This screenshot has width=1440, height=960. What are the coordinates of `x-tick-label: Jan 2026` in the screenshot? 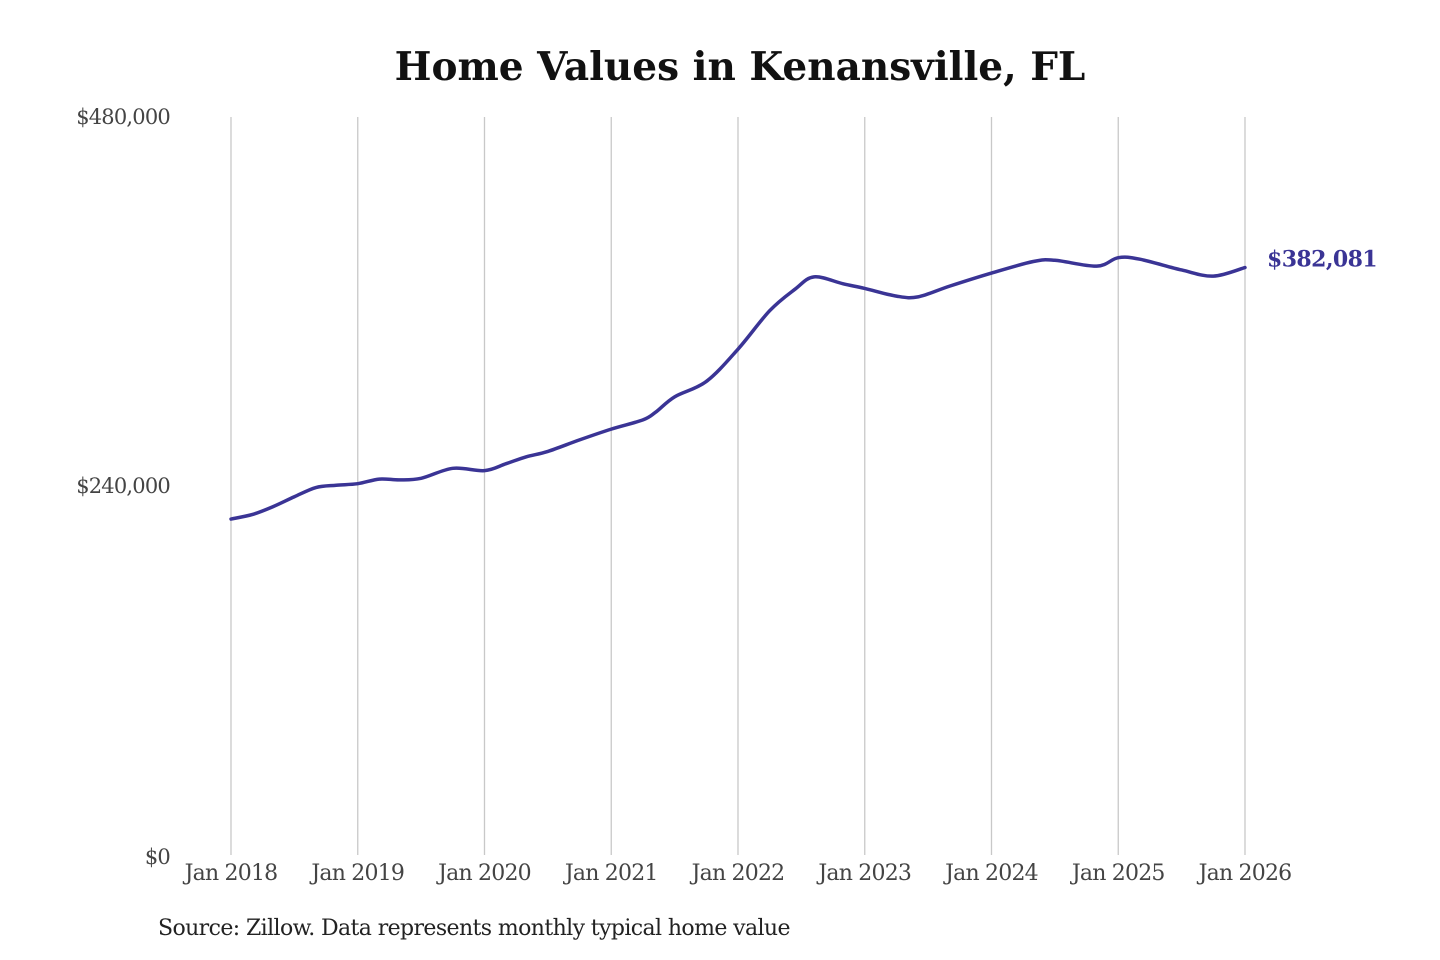 It's located at (1244, 873).